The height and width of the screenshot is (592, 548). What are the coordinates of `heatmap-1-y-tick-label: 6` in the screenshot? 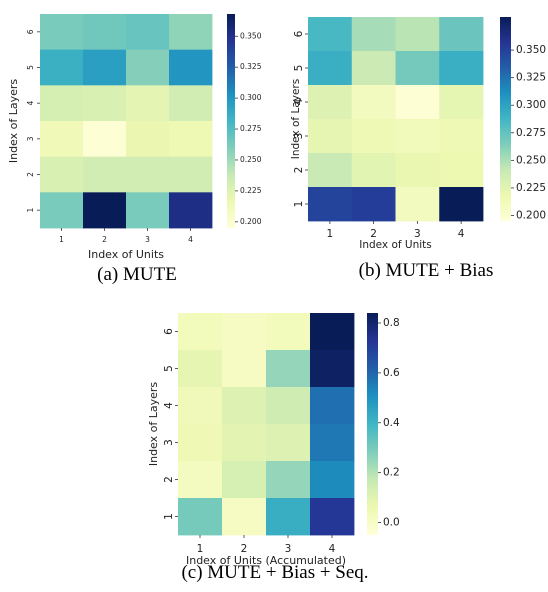 It's located at (30, 31).